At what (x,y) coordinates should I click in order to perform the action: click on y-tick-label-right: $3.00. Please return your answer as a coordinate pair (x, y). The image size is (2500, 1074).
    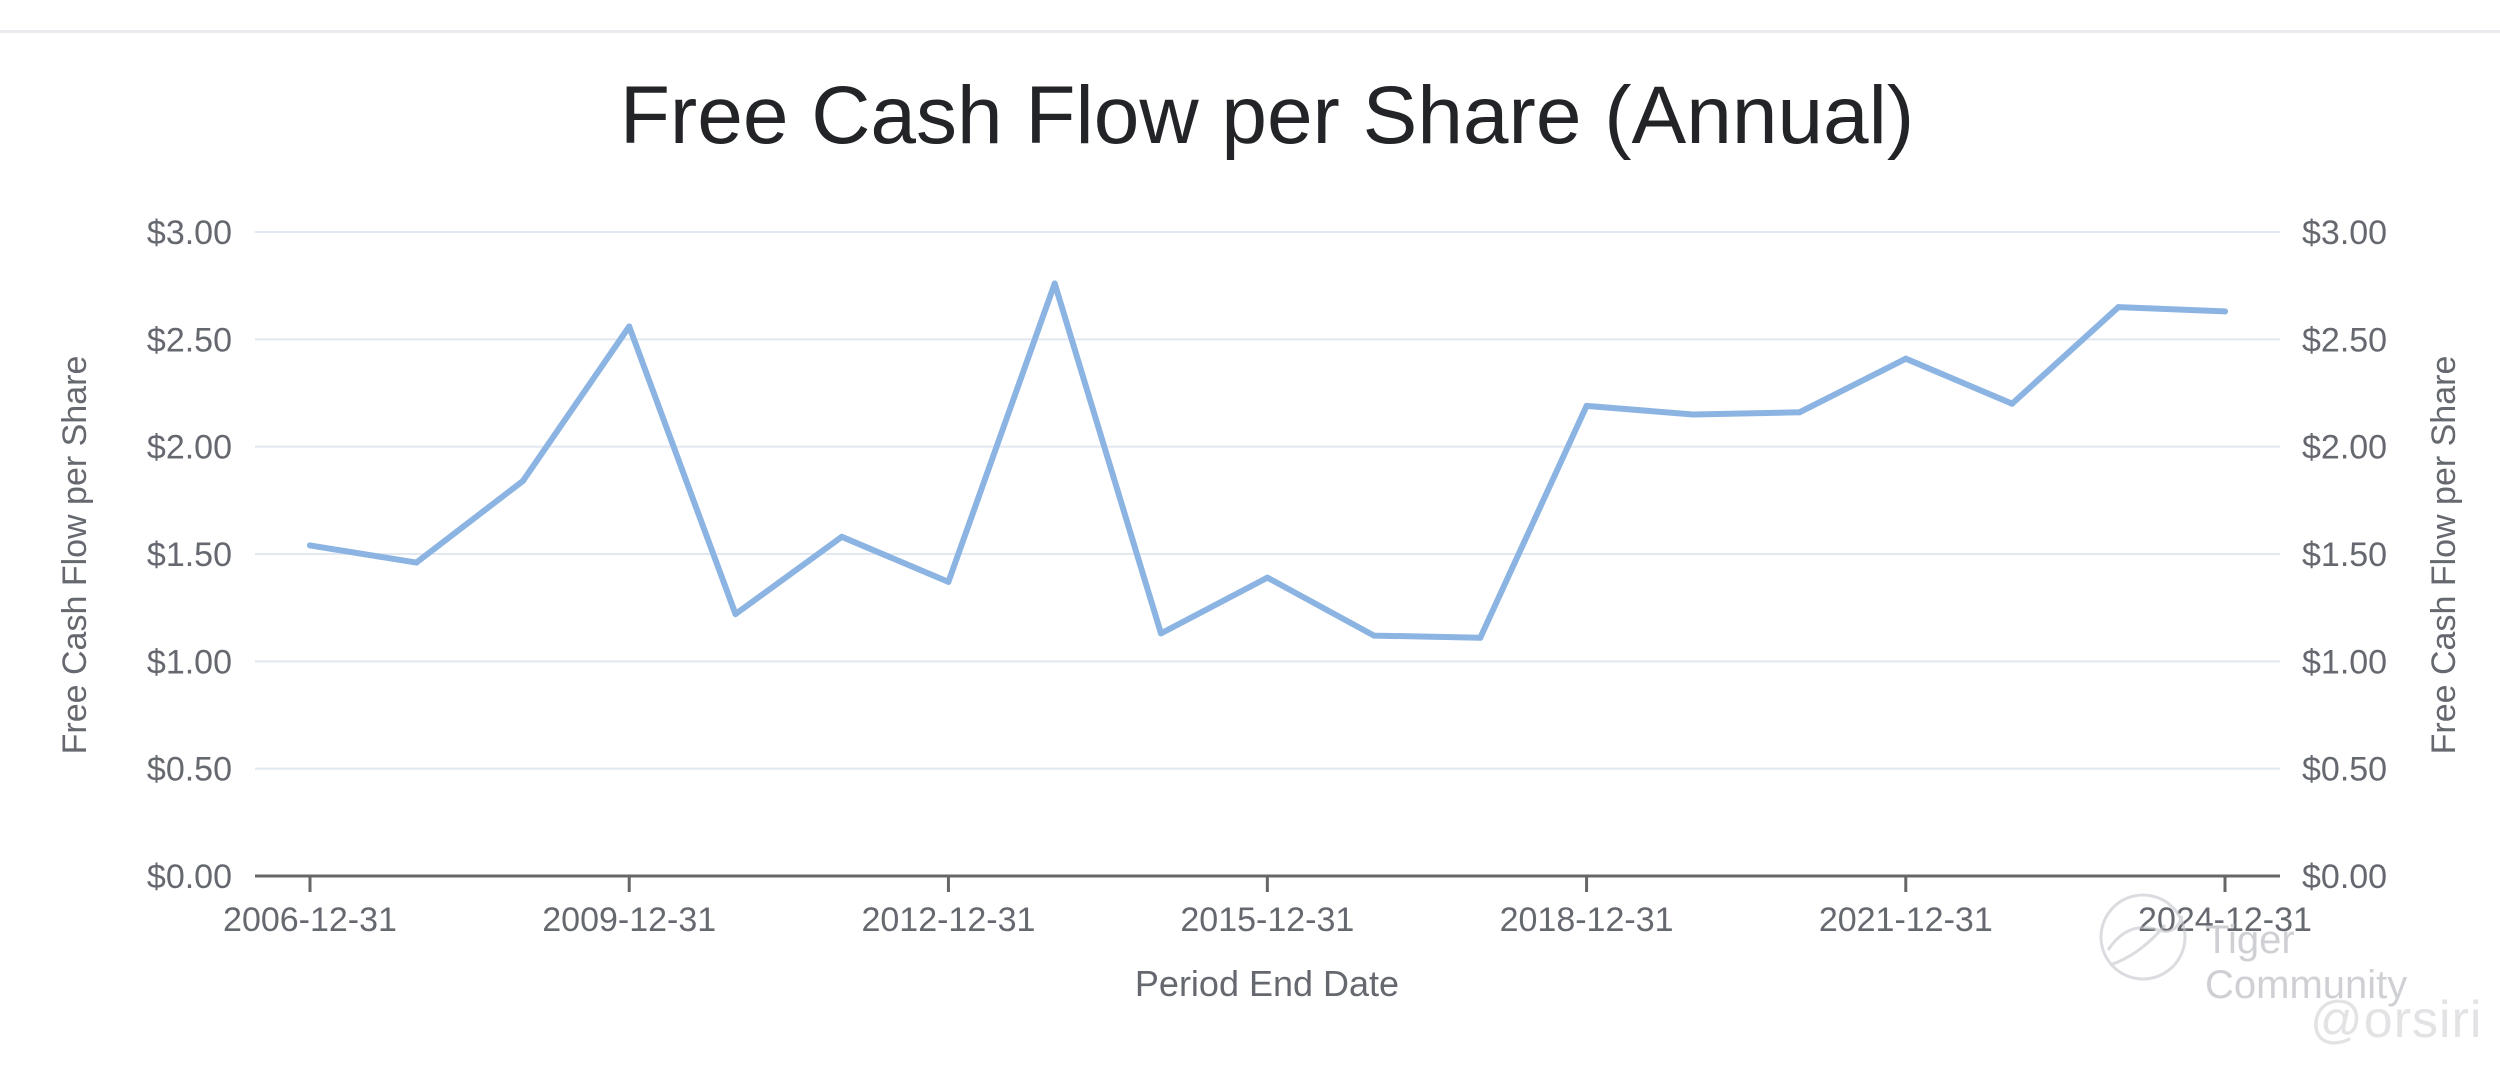
    Looking at the image, I should click on (2344, 233).